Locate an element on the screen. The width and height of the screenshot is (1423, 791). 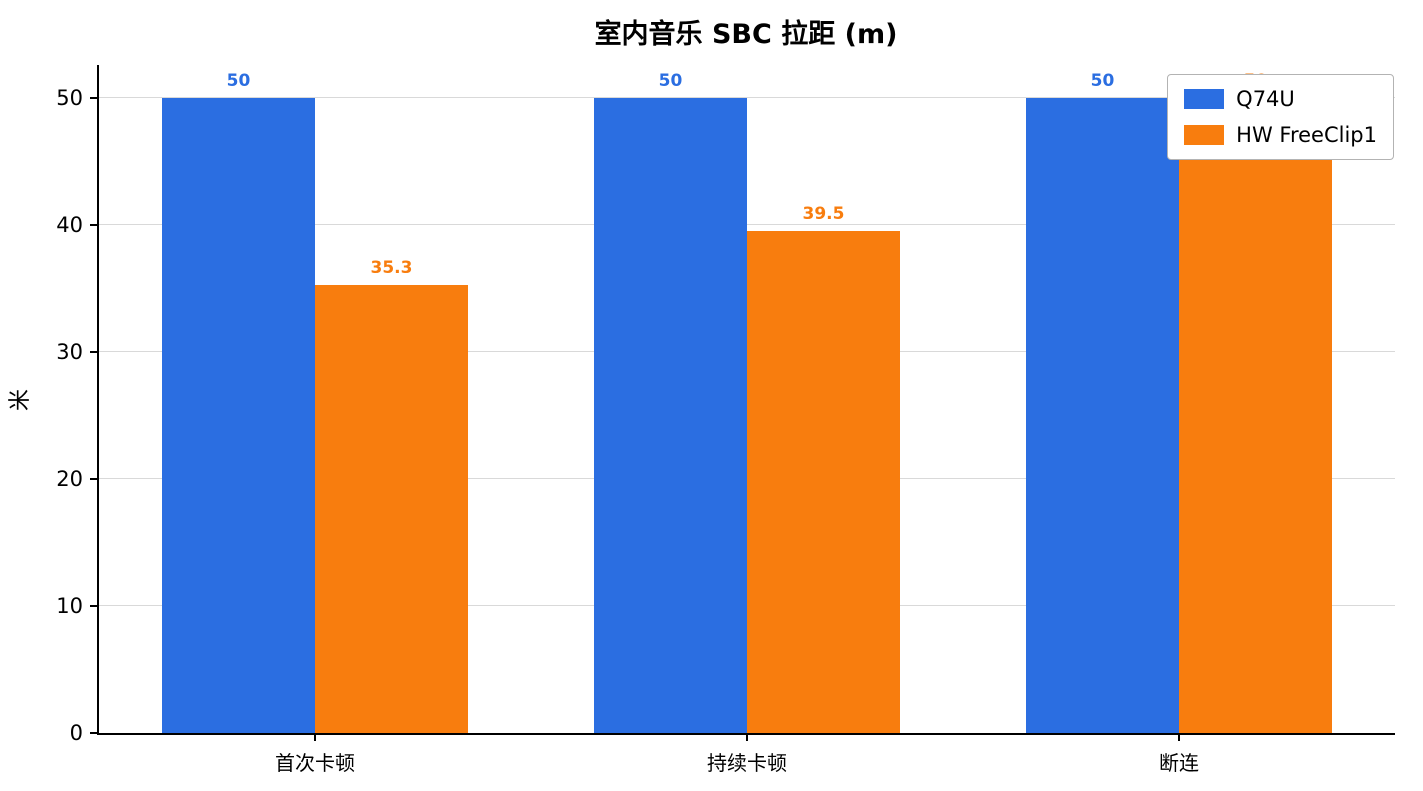
legend: Q74U HW FreeClip1 is located at coordinates (1280, 117).